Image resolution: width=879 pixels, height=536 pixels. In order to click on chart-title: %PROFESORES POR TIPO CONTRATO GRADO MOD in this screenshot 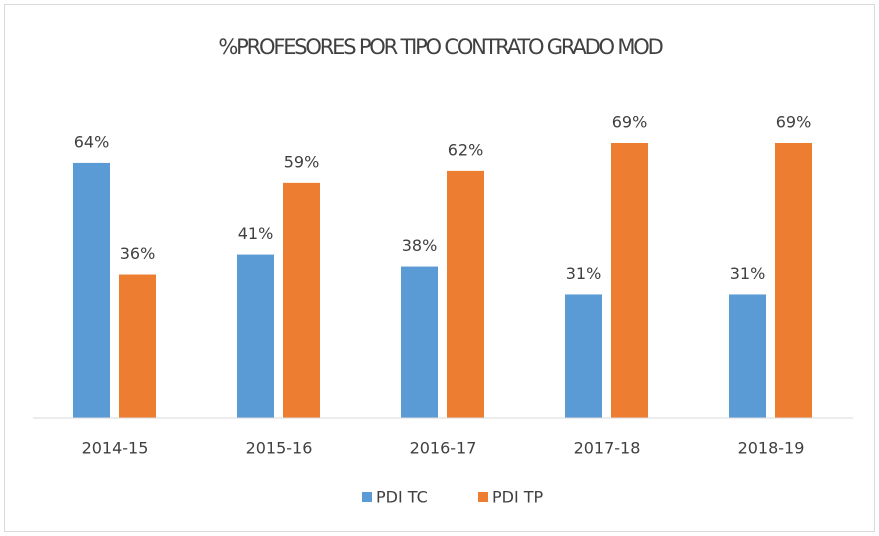, I will do `click(440, 47)`.